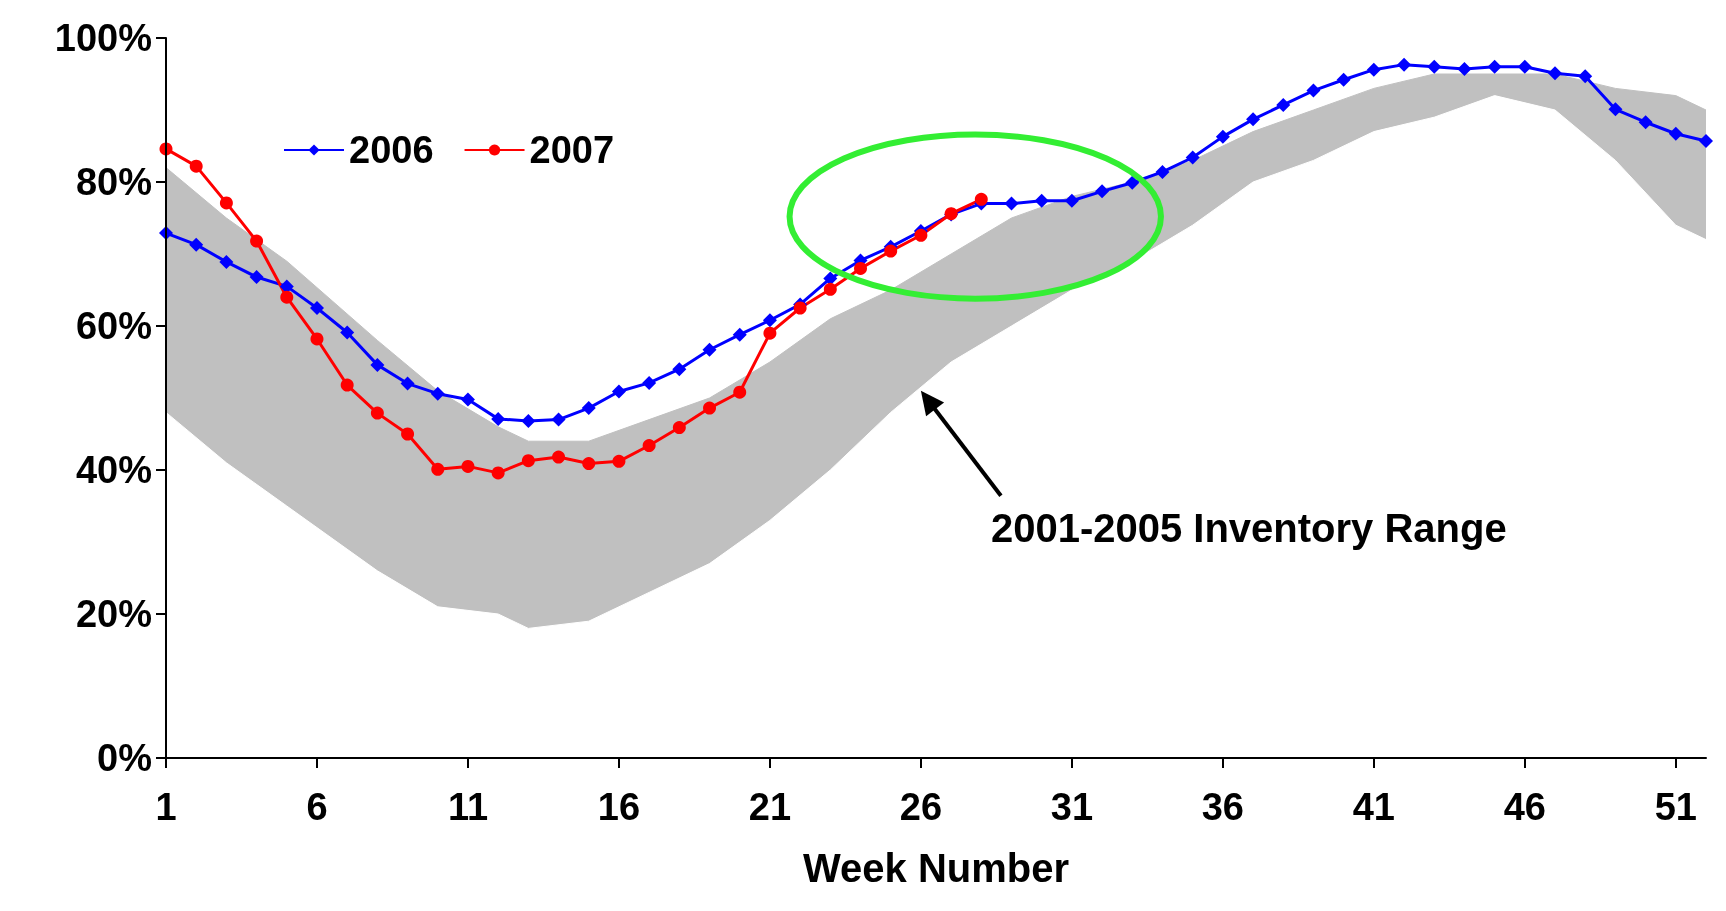 The height and width of the screenshot is (911, 1726). What do you see at coordinates (166, 807) in the screenshot?
I see `x-tick-label: 1` at bounding box center [166, 807].